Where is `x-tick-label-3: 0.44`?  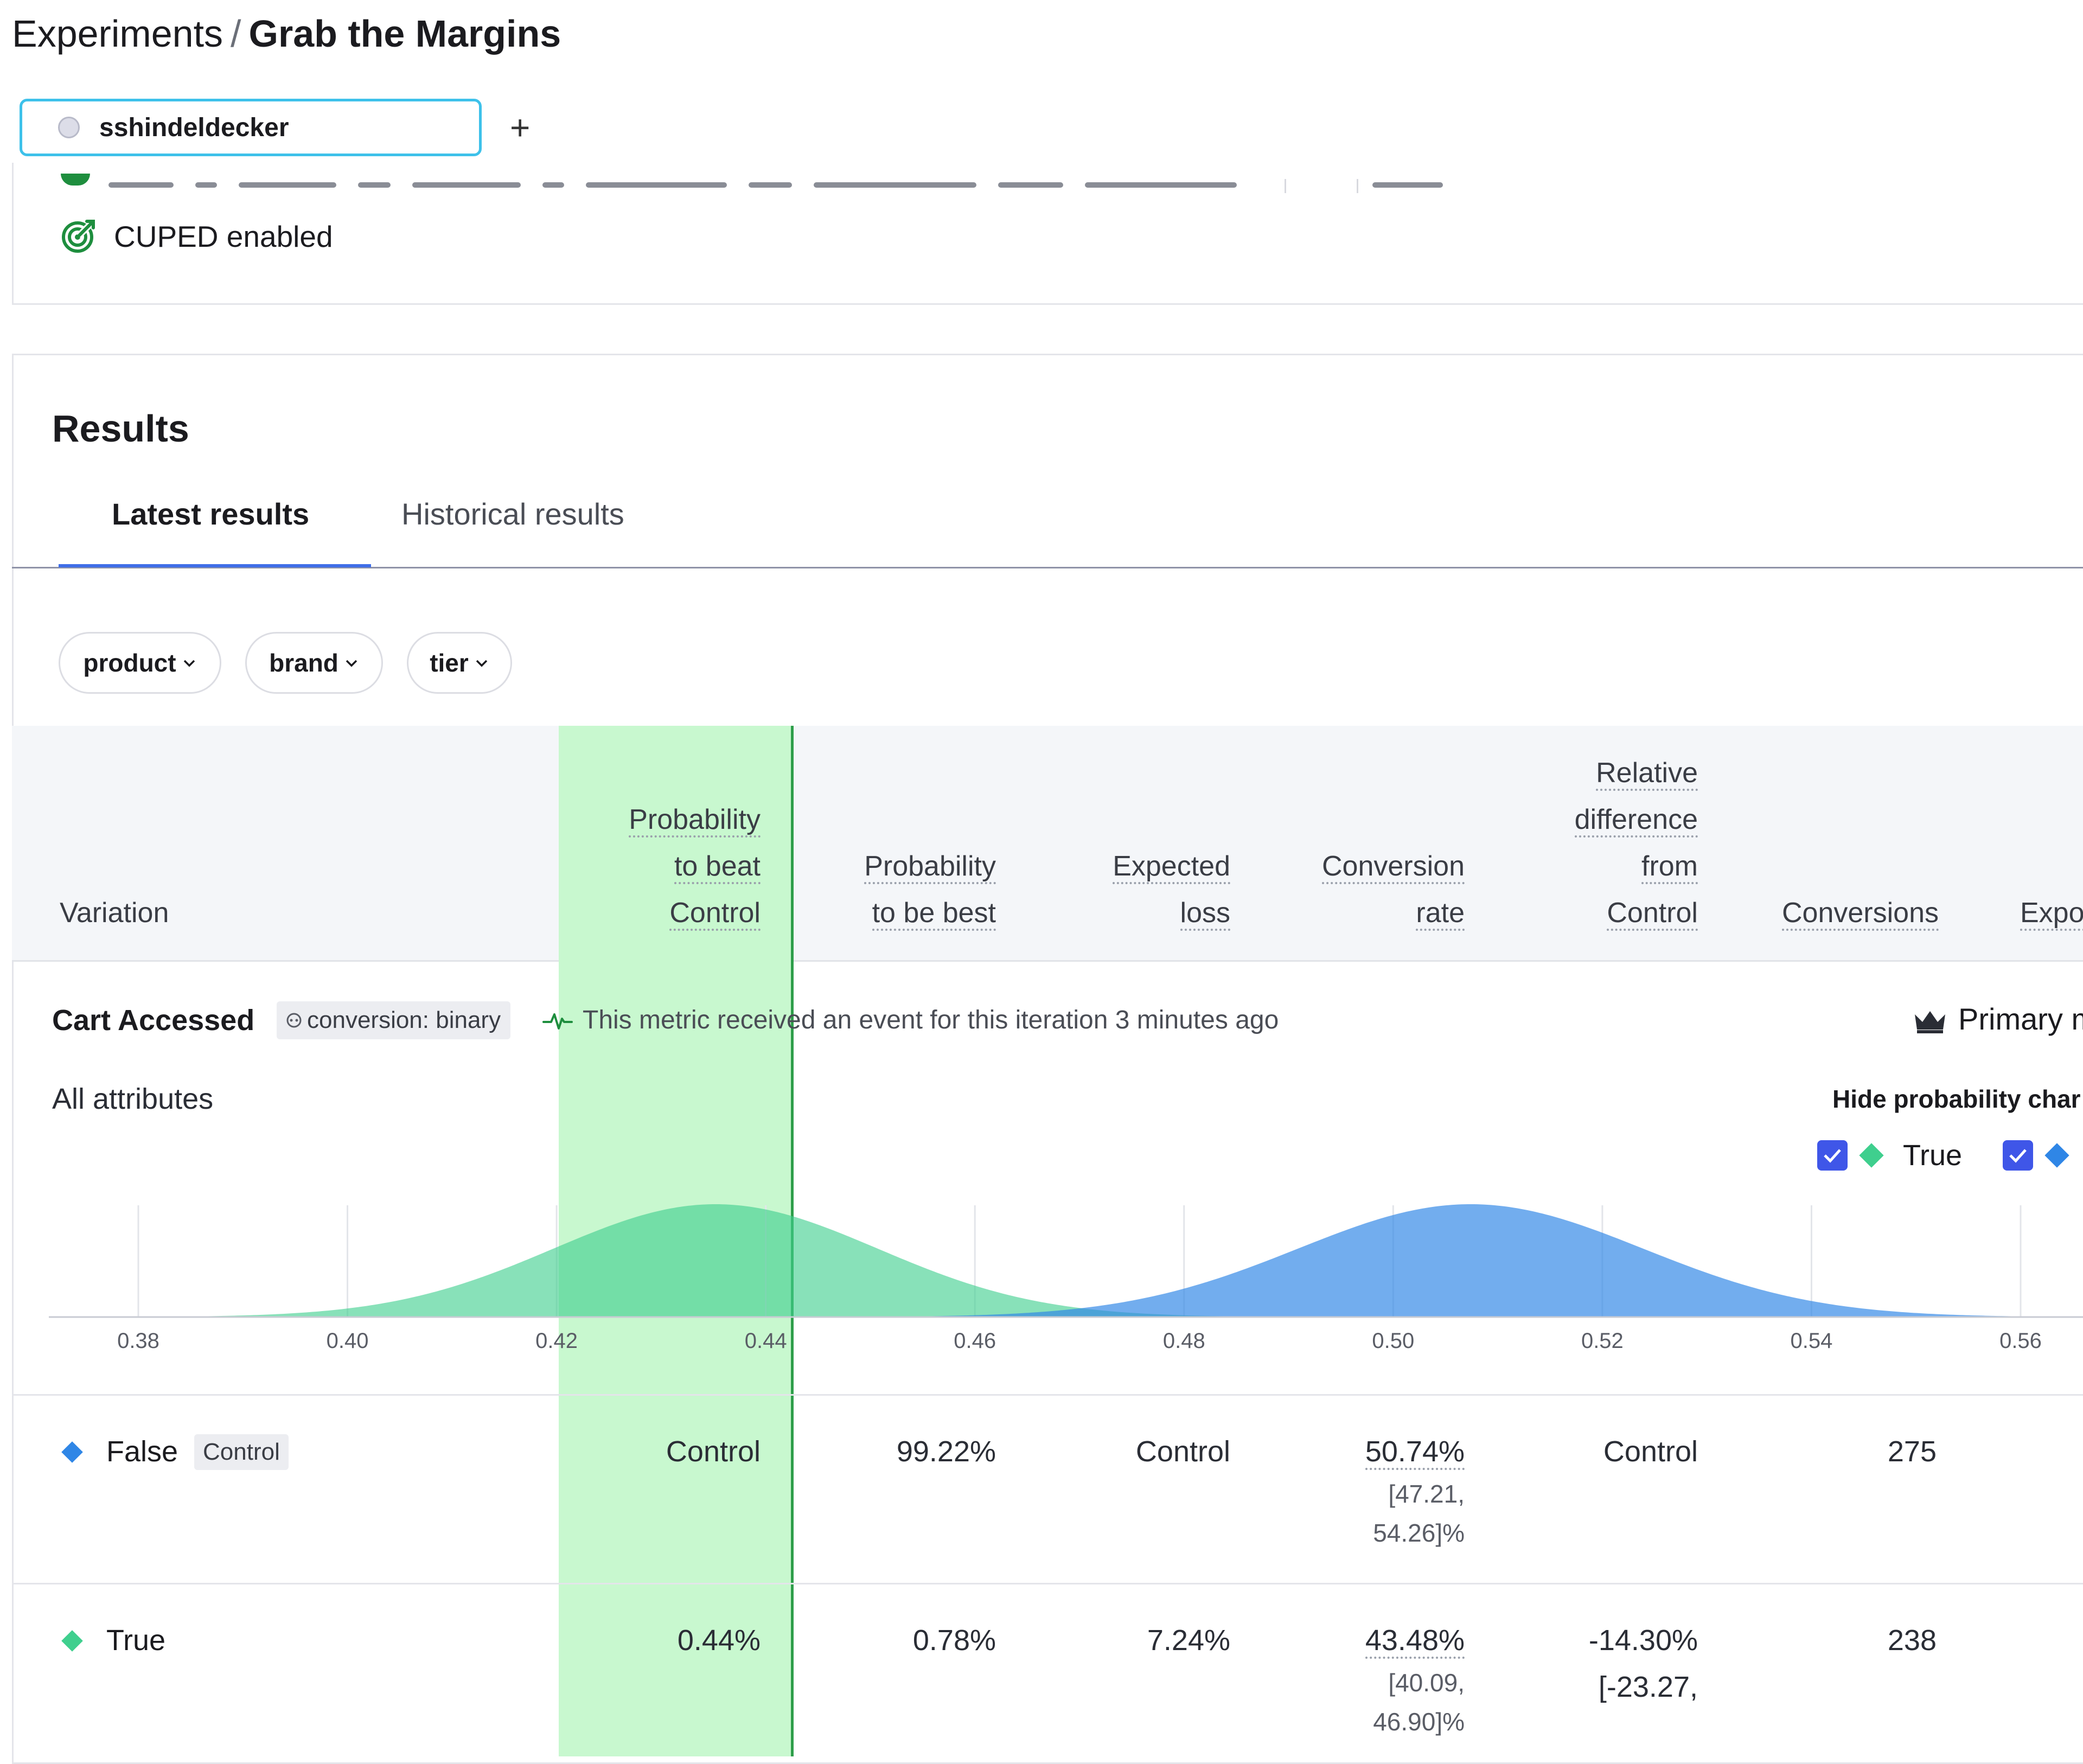 x-tick-label-3: 0.44 is located at coordinates (765, 1341).